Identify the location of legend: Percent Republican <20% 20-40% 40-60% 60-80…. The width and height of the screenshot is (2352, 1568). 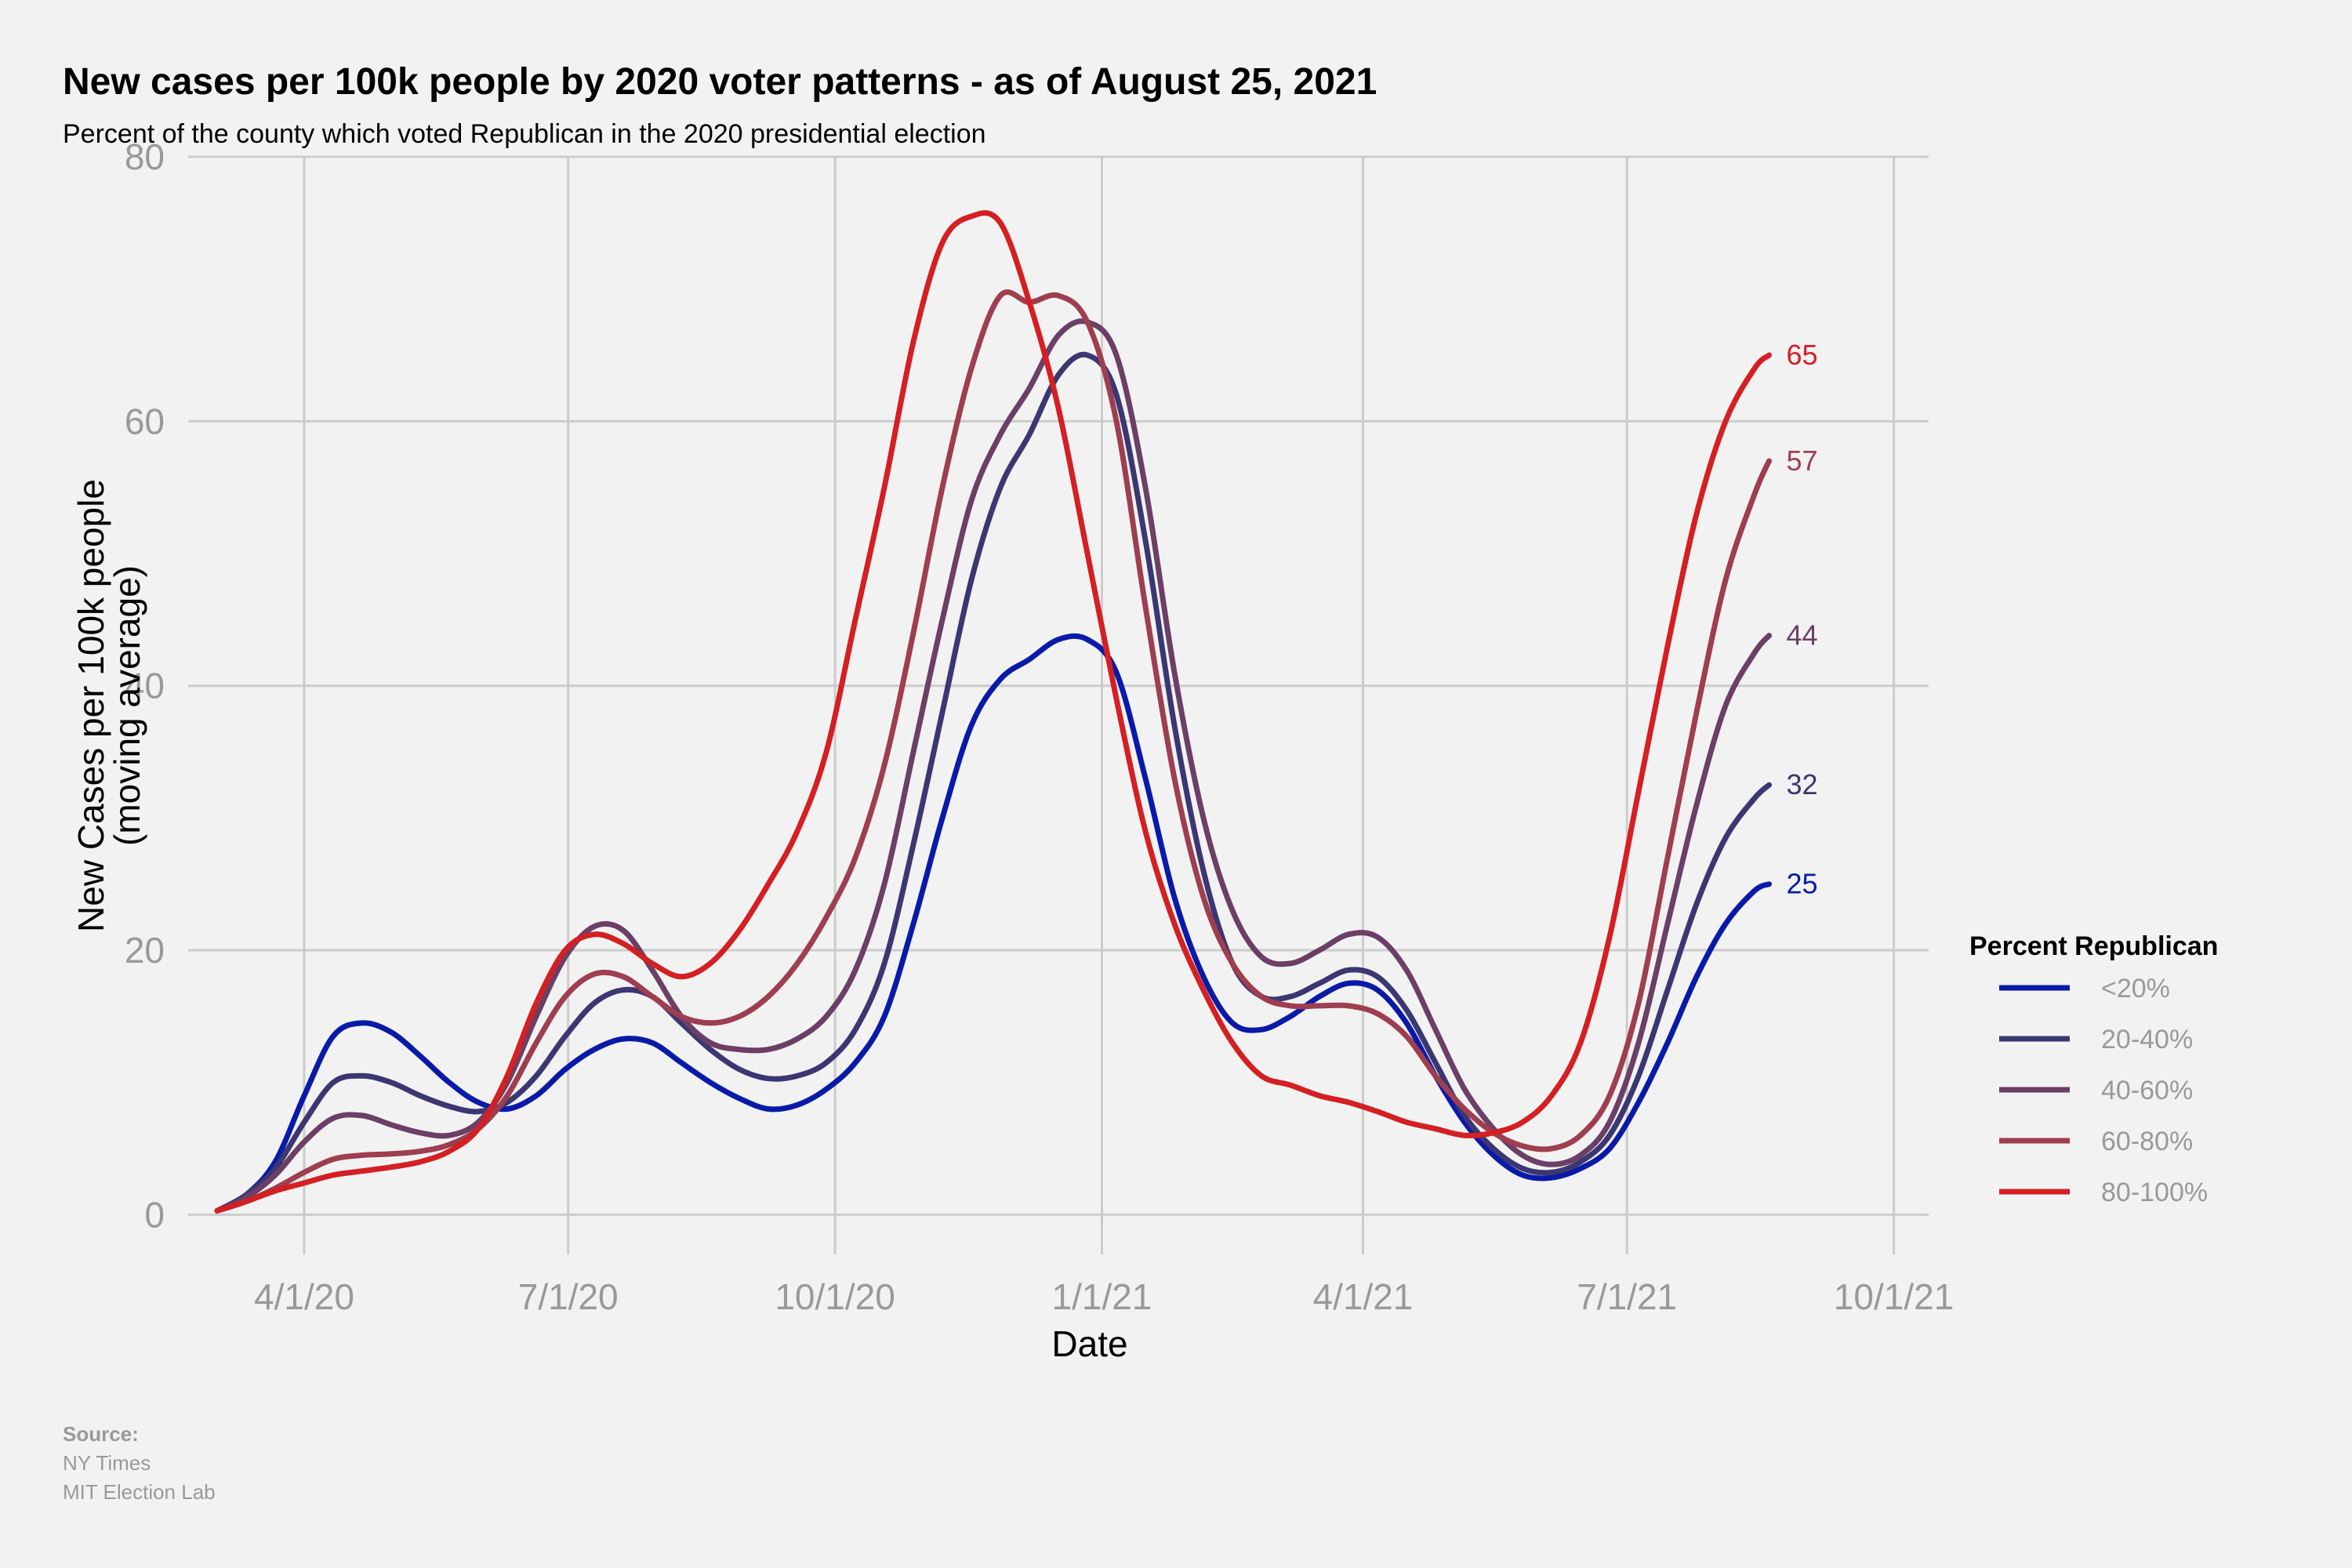
(2093, 1069).